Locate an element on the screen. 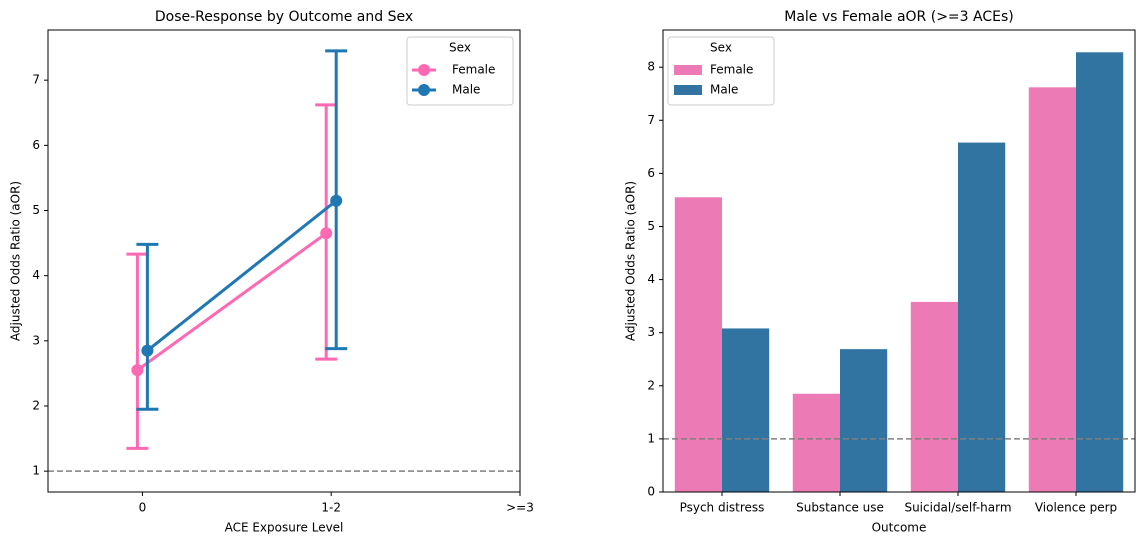 The image size is (1143, 545). chart-title: Dose-Response by Outcome and Sex is located at coordinates (284, 17).